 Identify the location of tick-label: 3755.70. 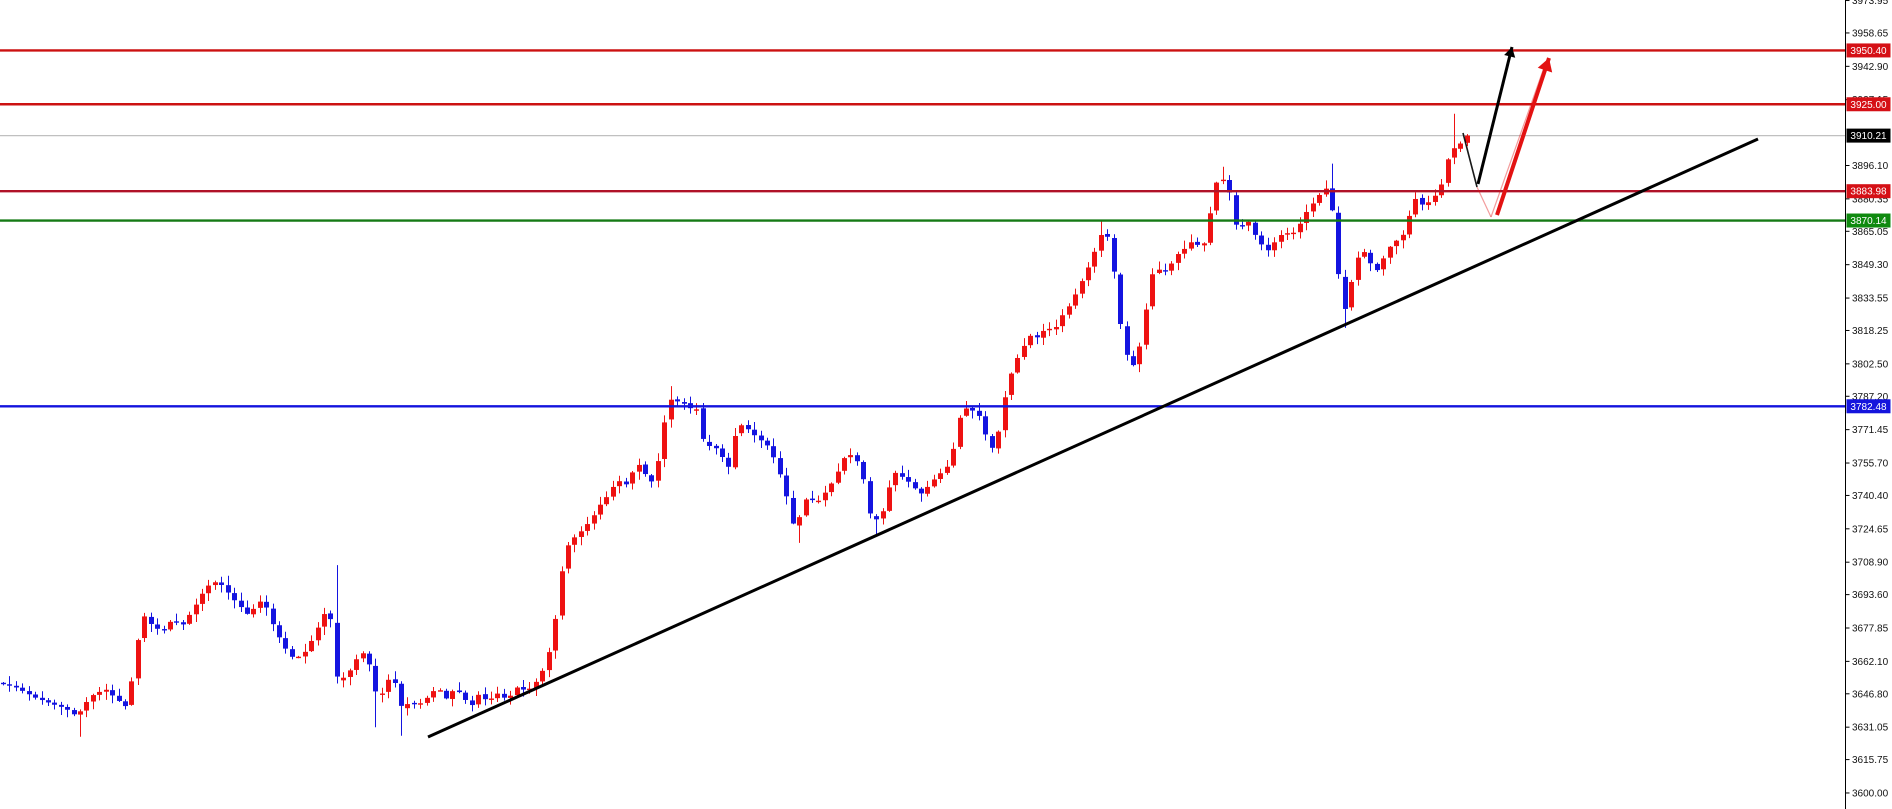
(1870, 464).